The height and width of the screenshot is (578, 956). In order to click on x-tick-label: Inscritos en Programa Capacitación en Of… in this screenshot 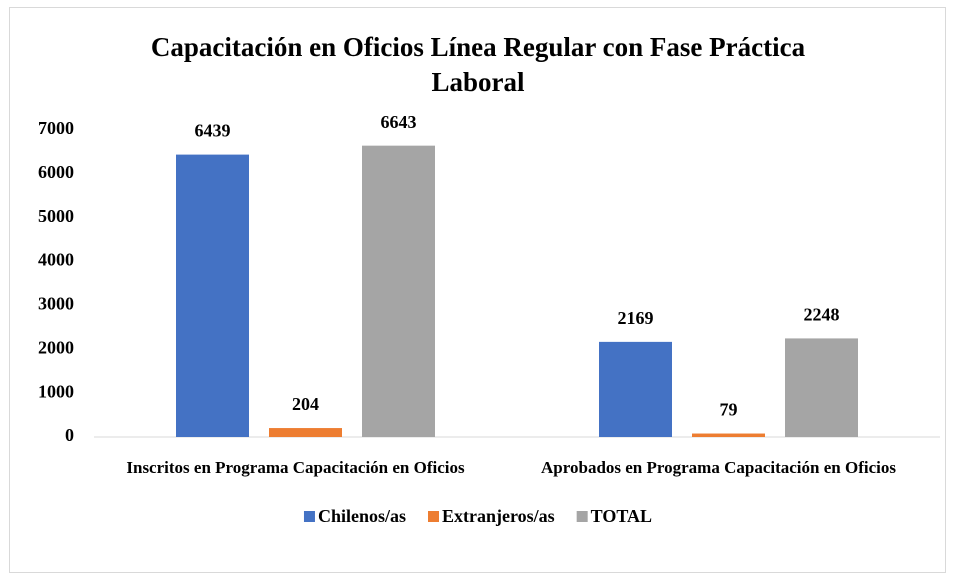, I will do `click(295, 467)`.